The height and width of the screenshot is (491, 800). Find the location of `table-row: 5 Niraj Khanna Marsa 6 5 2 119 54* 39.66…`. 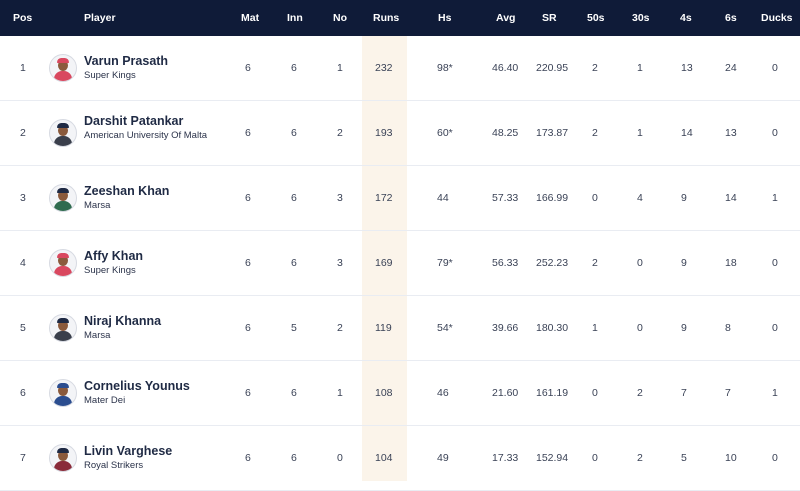

table-row: 5 Niraj Khanna Marsa 6 5 2 119 54* 39.66… is located at coordinates (400, 328).